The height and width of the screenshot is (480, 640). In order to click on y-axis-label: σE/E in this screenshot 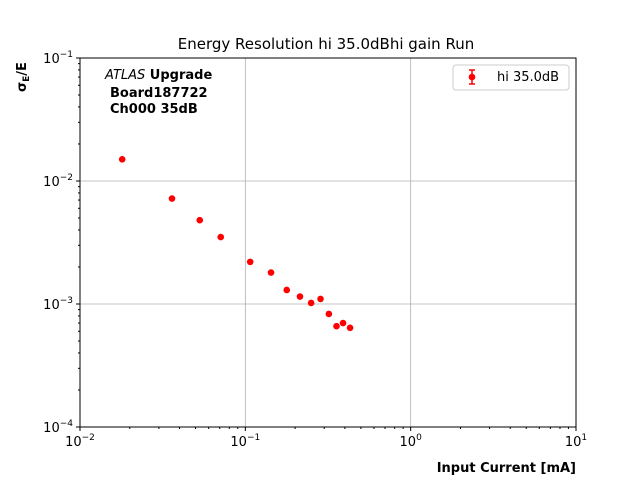, I will do `click(23, 77)`.